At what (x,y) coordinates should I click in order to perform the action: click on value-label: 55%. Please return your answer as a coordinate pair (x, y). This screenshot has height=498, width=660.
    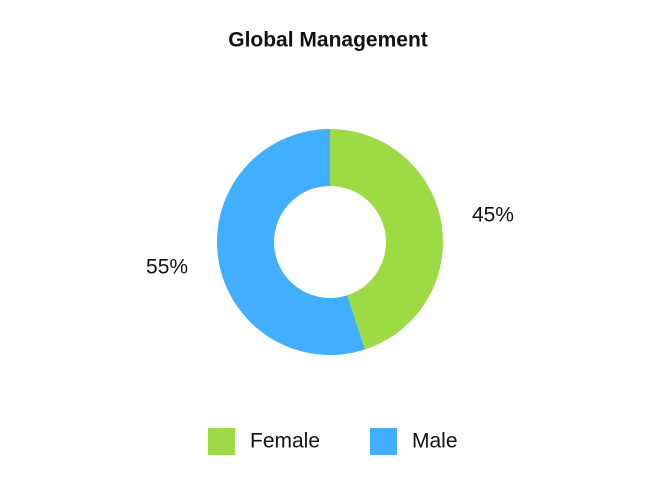
    Looking at the image, I should click on (167, 266).